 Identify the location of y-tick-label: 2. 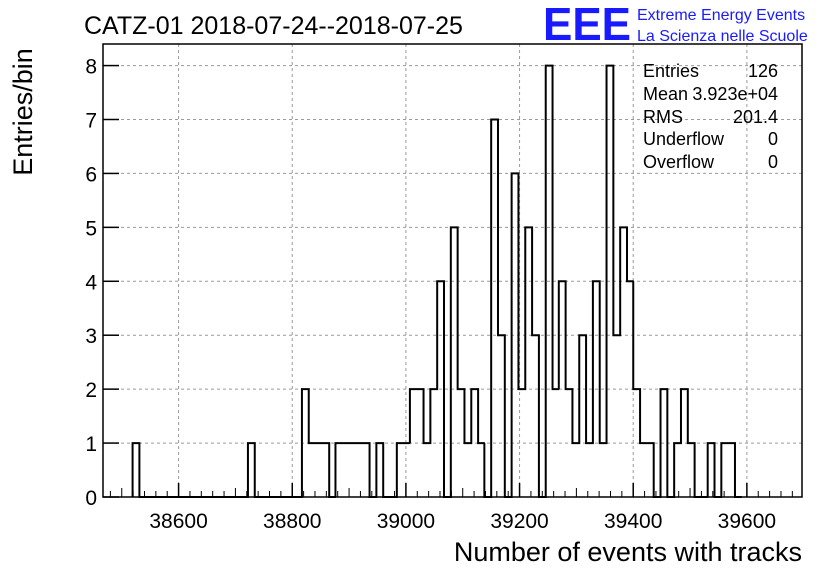
(91, 390).